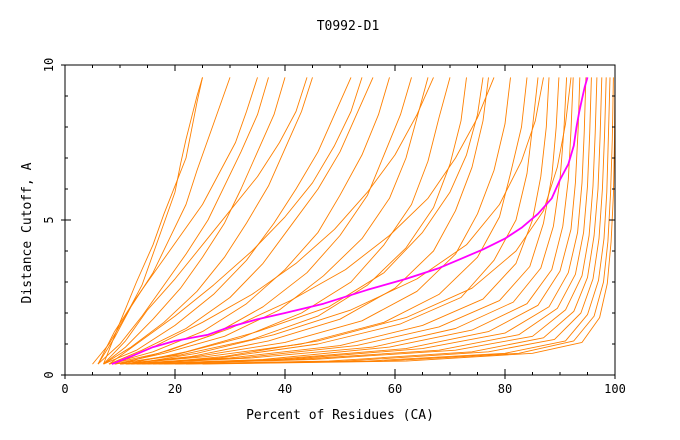 The height and width of the screenshot is (440, 680). I want to click on x-axis-label: Percent of Residues (CA), so click(340, 415).